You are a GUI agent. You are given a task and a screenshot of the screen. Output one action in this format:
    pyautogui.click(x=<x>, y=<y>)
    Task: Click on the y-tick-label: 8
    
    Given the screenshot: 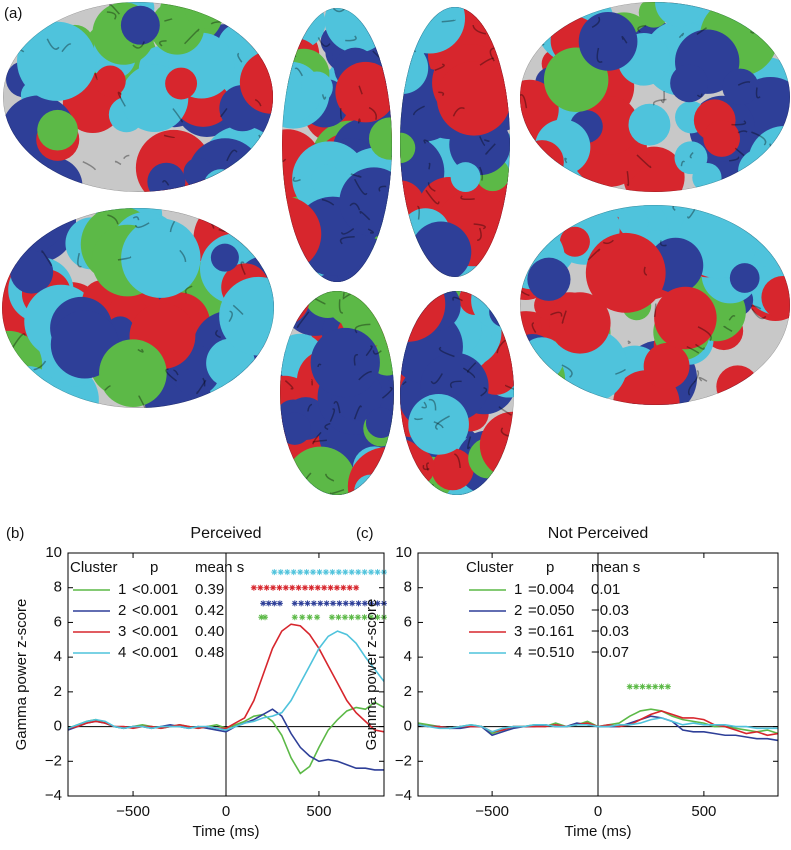 What is the action you would take?
    pyautogui.click(x=408, y=587)
    